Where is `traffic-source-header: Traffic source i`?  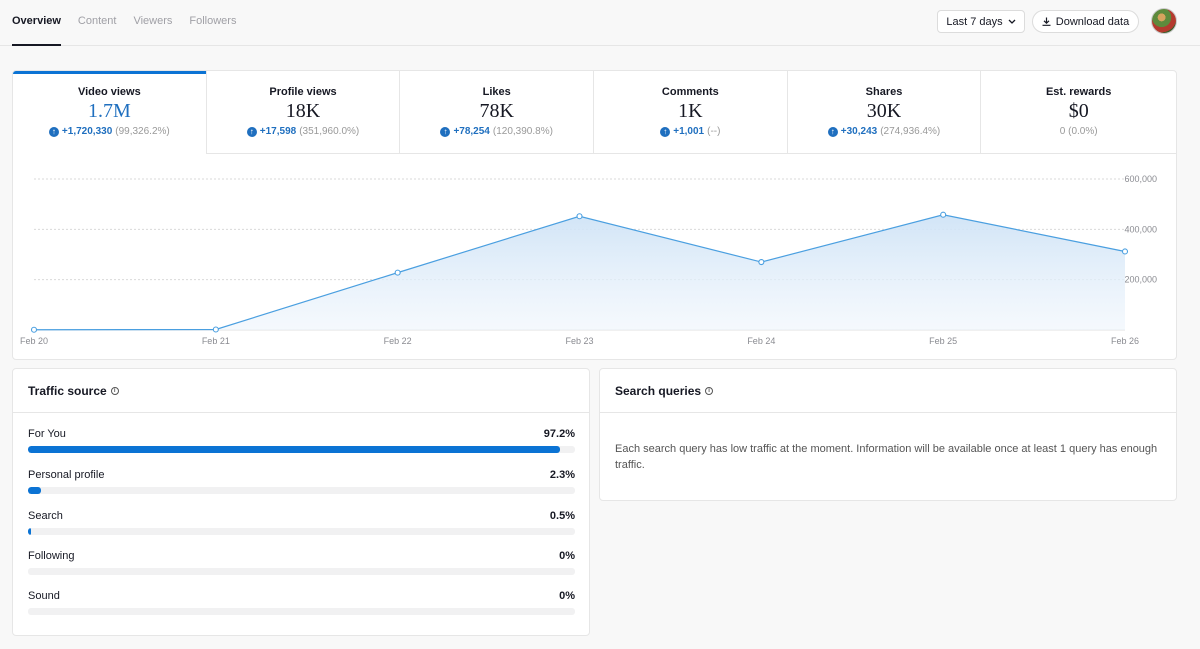 traffic-source-header: Traffic source i is located at coordinates (301, 391).